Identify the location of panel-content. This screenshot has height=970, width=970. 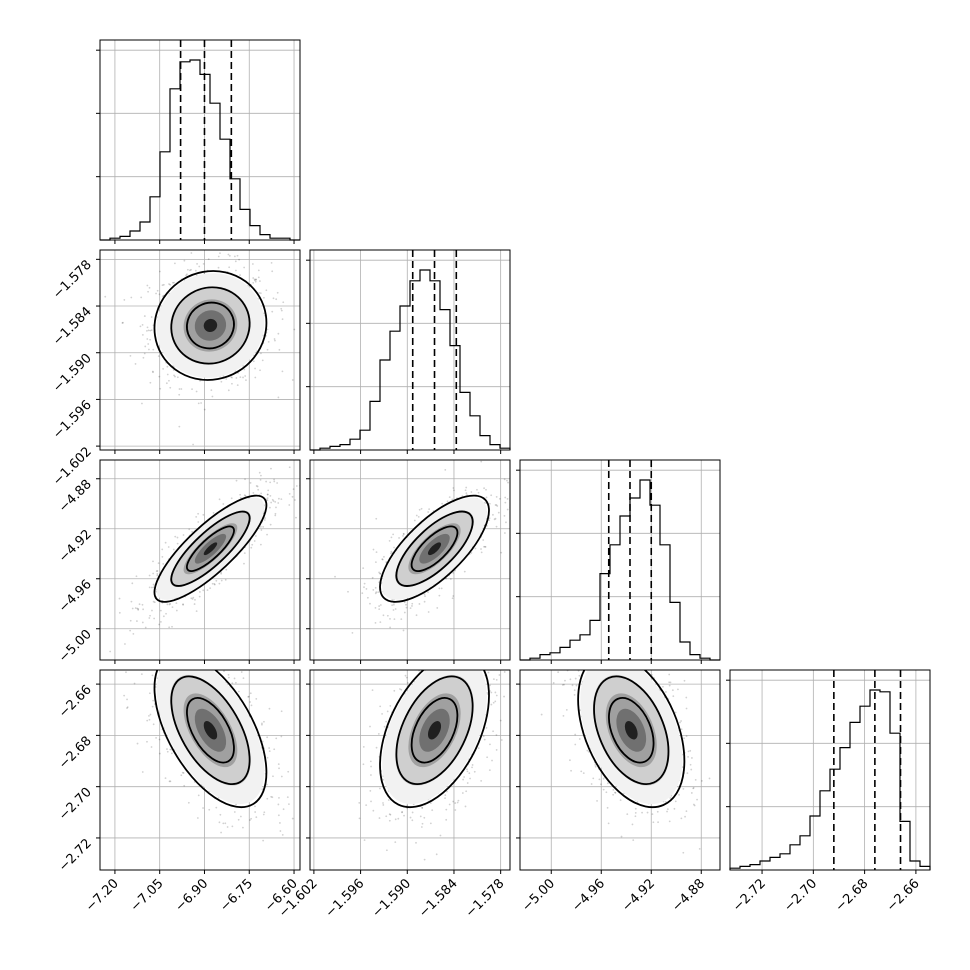
(204, 559).